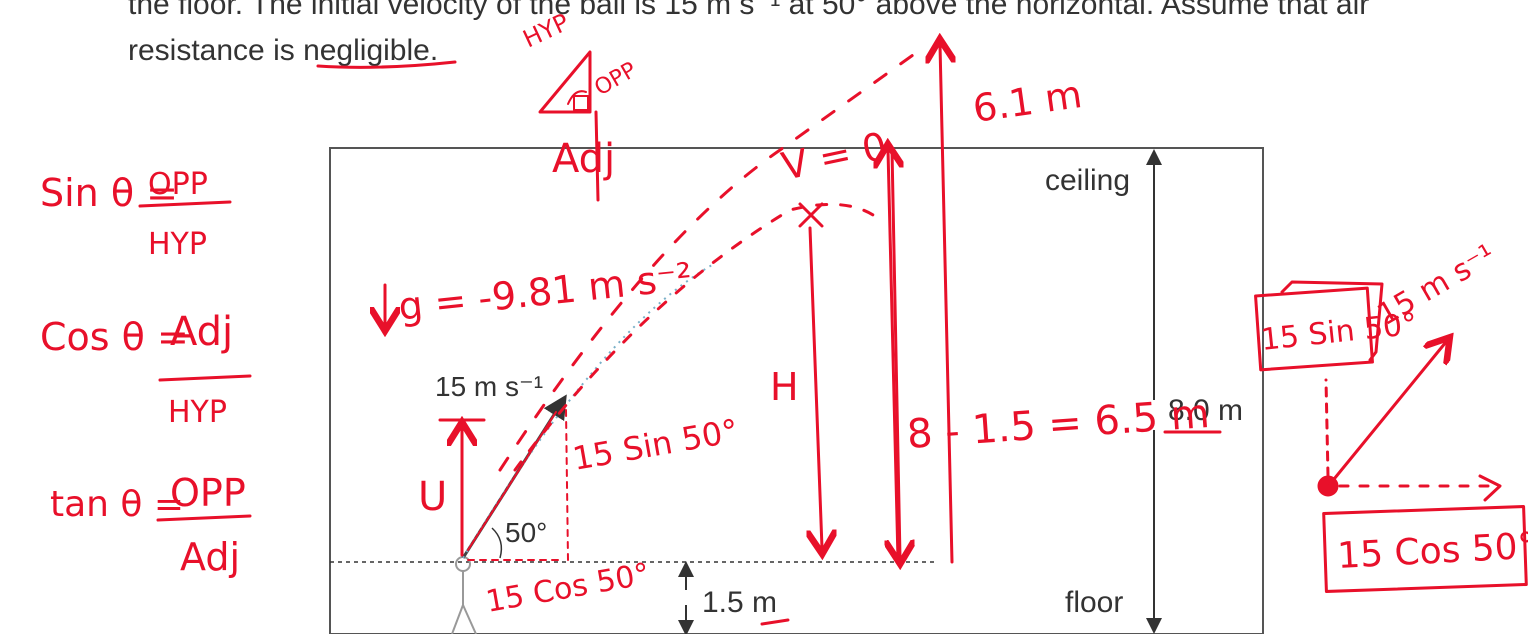 The height and width of the screenshot is (634, 1528). Describe the element at coordinates (834, 156) in the screenshot. I see `v-zero-label: V = 0` at that location.